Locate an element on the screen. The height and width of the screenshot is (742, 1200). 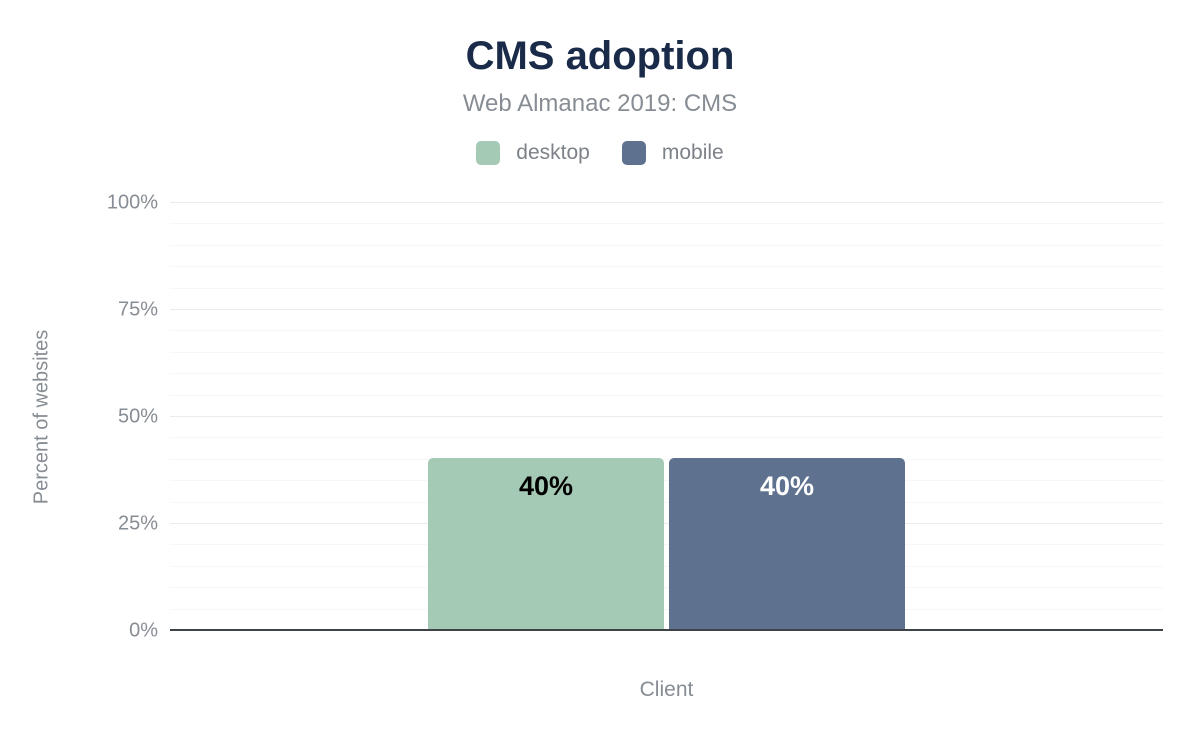
legend-label-desktop: desktop is located at coordinates (553, 152).